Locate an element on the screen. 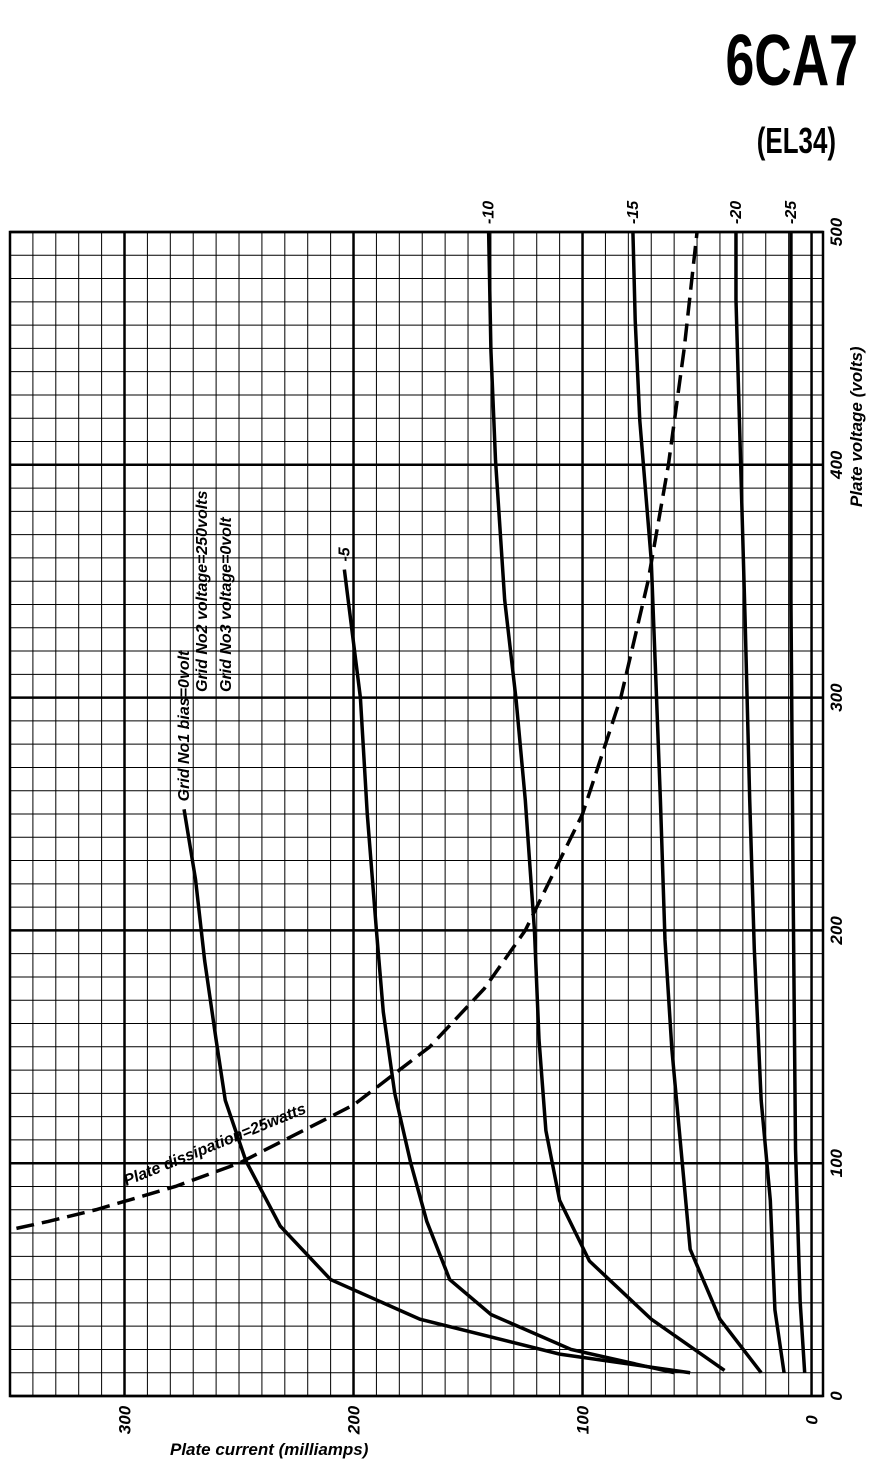  series-label: -25 is located at coordinates (791, 212).